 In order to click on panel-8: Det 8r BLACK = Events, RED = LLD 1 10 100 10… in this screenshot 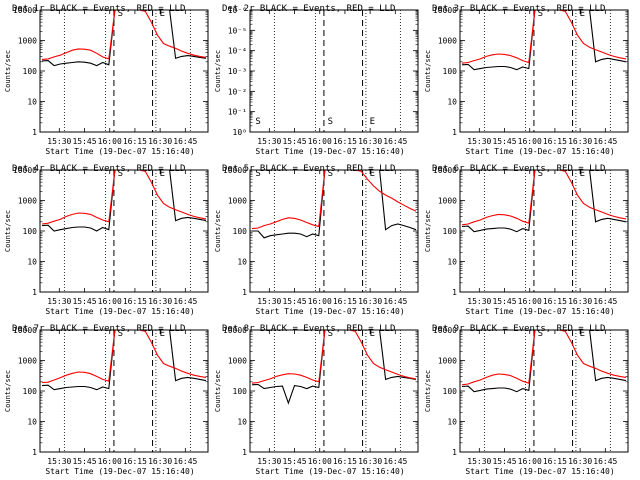, I will do `click(316, 400)`.